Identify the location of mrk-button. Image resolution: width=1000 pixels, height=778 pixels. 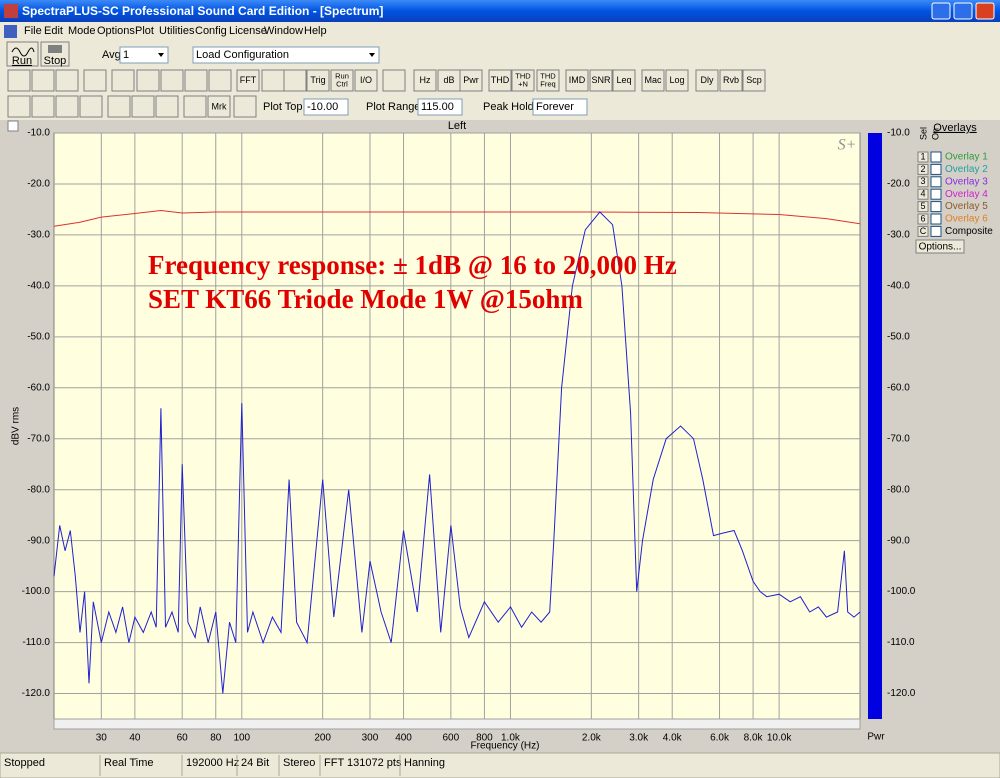
(219, 106).